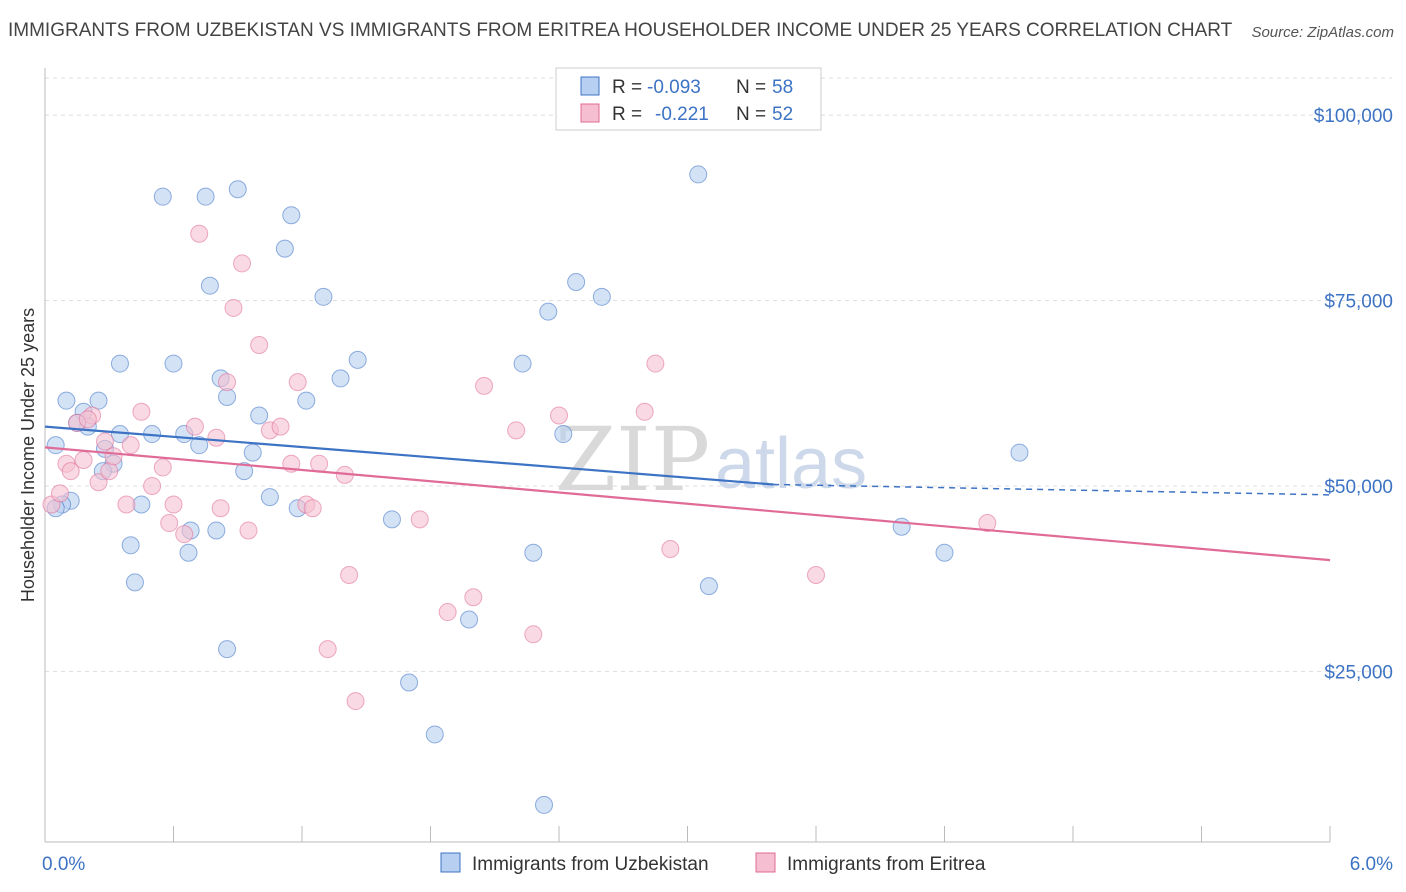 This screenshot has height=892, width=1406. What do you see at coordinates (674, 87) in the screenshot?
I see `legend-r-value-1: -0.093` at bounding box center [674, 87].